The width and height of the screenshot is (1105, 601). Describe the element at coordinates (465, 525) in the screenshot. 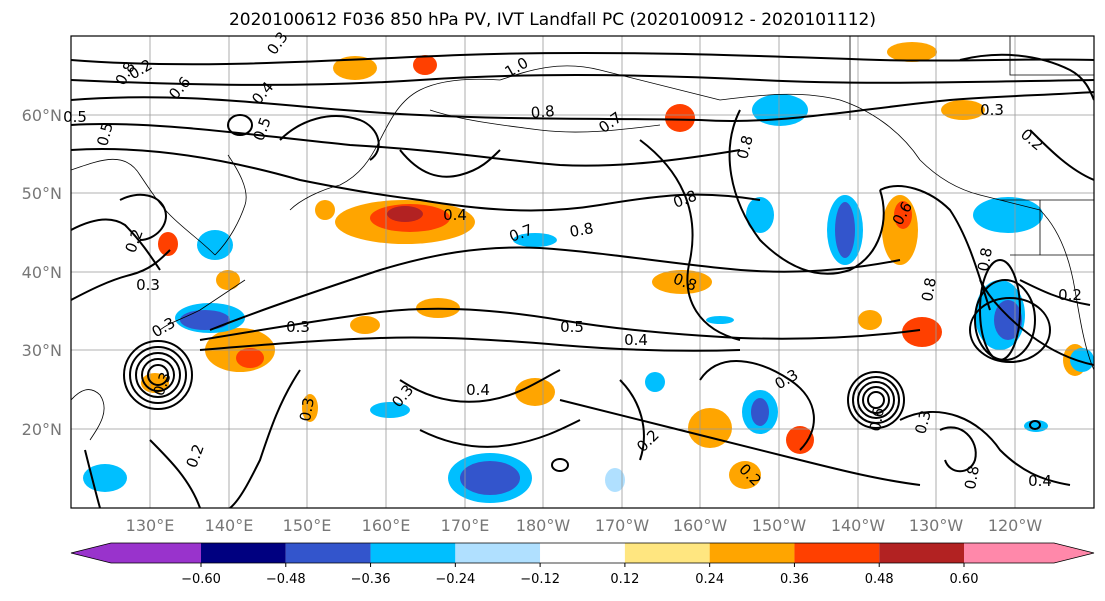

I see `lon-label: 170°E` at that location.